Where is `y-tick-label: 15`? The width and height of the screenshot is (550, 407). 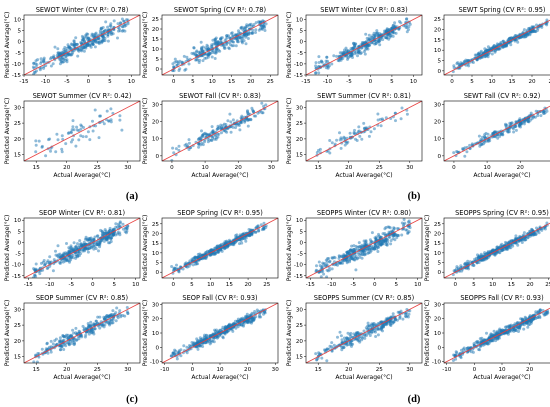
y-tick-label: 15 is located at coordinates (156, 244).